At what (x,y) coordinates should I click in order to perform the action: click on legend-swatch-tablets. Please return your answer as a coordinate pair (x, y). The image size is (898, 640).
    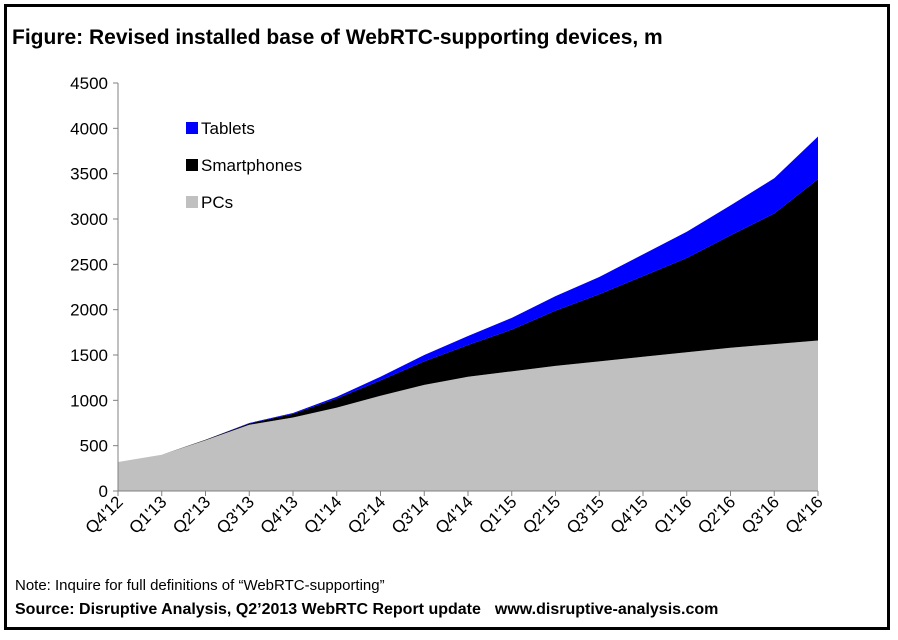
    Looking at the image, I should click on (192, 128).